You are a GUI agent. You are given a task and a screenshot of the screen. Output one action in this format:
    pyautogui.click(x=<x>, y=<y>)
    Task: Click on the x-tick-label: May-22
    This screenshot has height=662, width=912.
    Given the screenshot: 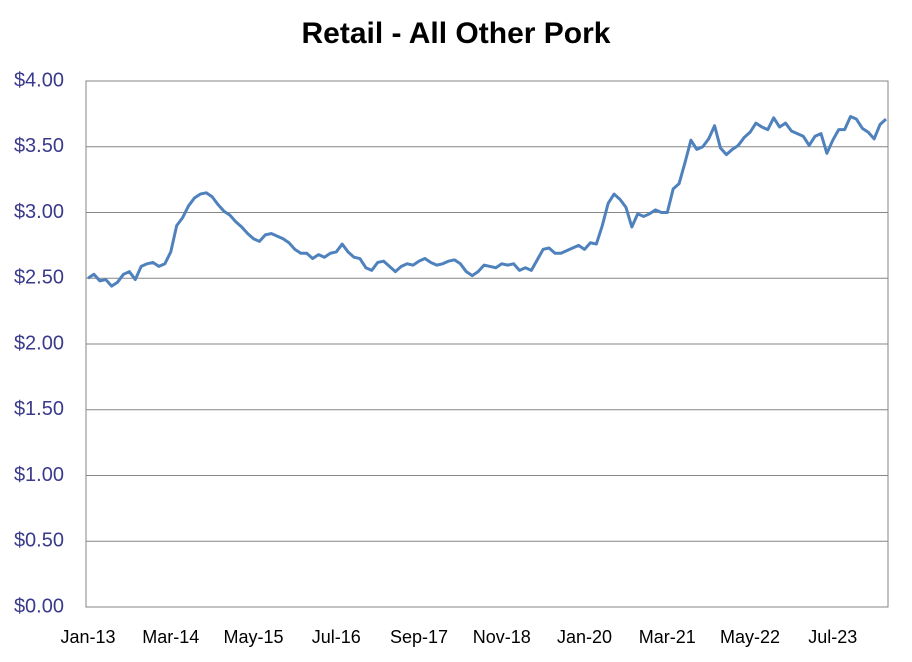 What is the action you would take?
    pyautogui.click(x=750, y=637)
    